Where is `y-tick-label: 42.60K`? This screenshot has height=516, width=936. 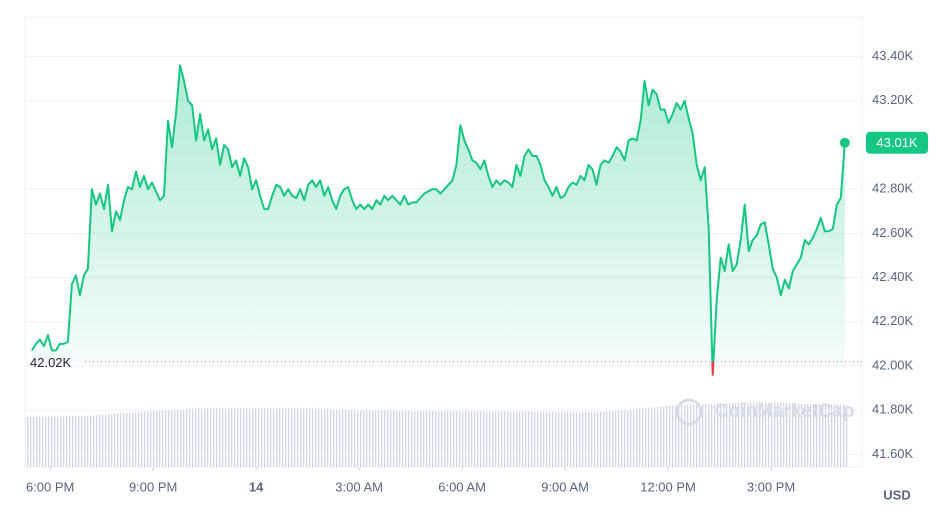
y-tick-label: 42.60K is located at coordinates (893, 232).